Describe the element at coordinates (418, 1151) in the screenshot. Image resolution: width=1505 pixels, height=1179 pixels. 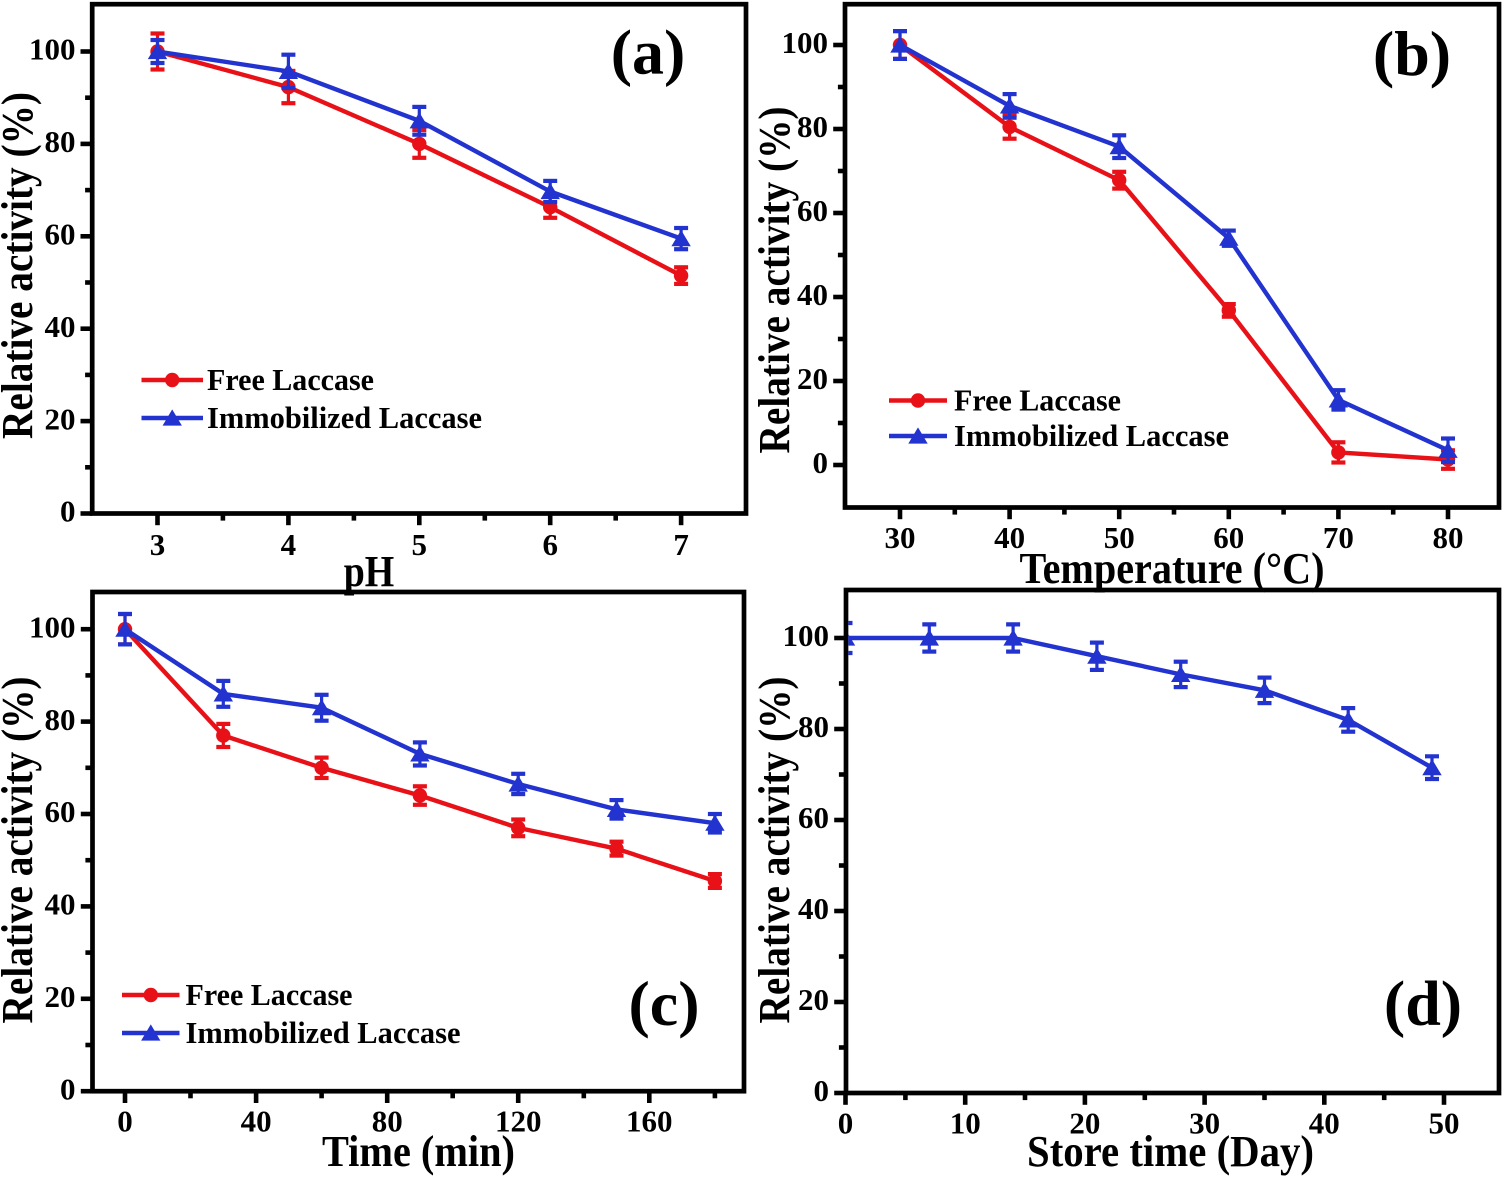
I see `svg-text: Time (min)` at that location.